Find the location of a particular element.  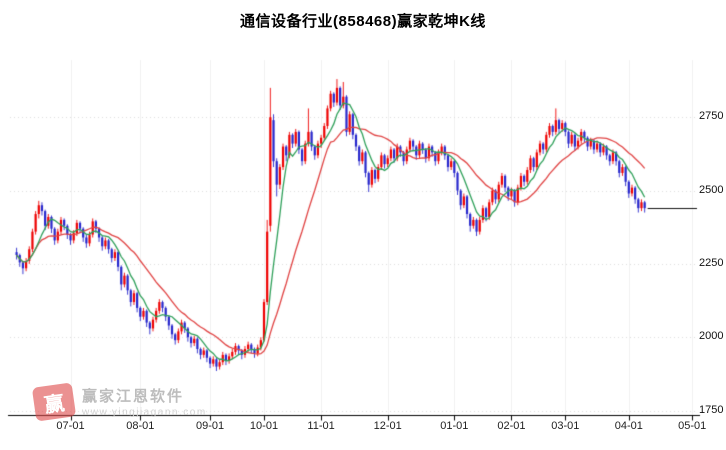

watermark-name: 赢家江恩软件 is located at coordinates (133, 396).